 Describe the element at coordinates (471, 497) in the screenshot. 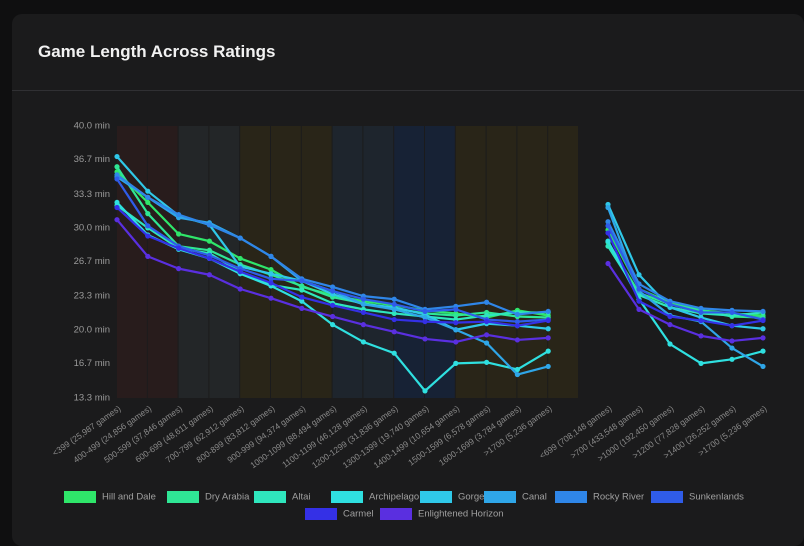

I see `legend-label: Gorge` at that location.